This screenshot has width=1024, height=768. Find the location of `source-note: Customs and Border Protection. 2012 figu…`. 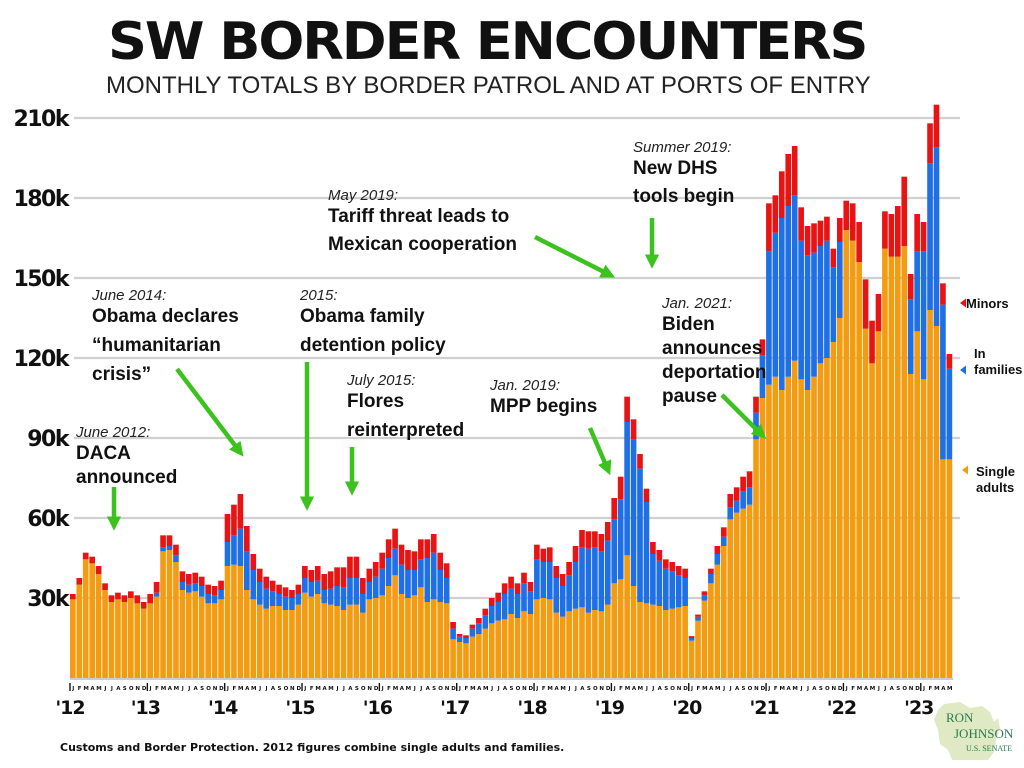

source-note: Customs and Border Protection. 2012 figu… is located at coordinates (312, 747).